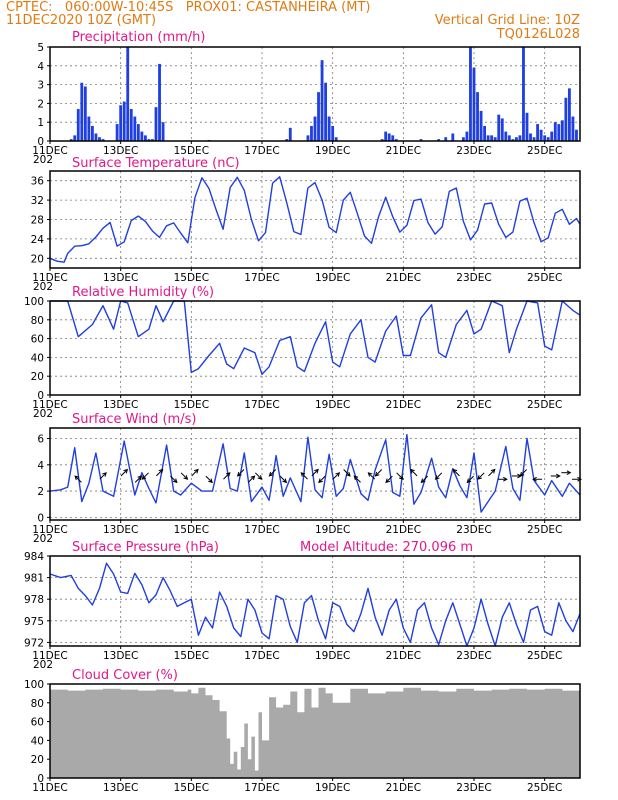 Image resolution: width=618 pixels, height=800 pixels. I want to click on wind-xtick-label: 13DEC, so click(120, 530).